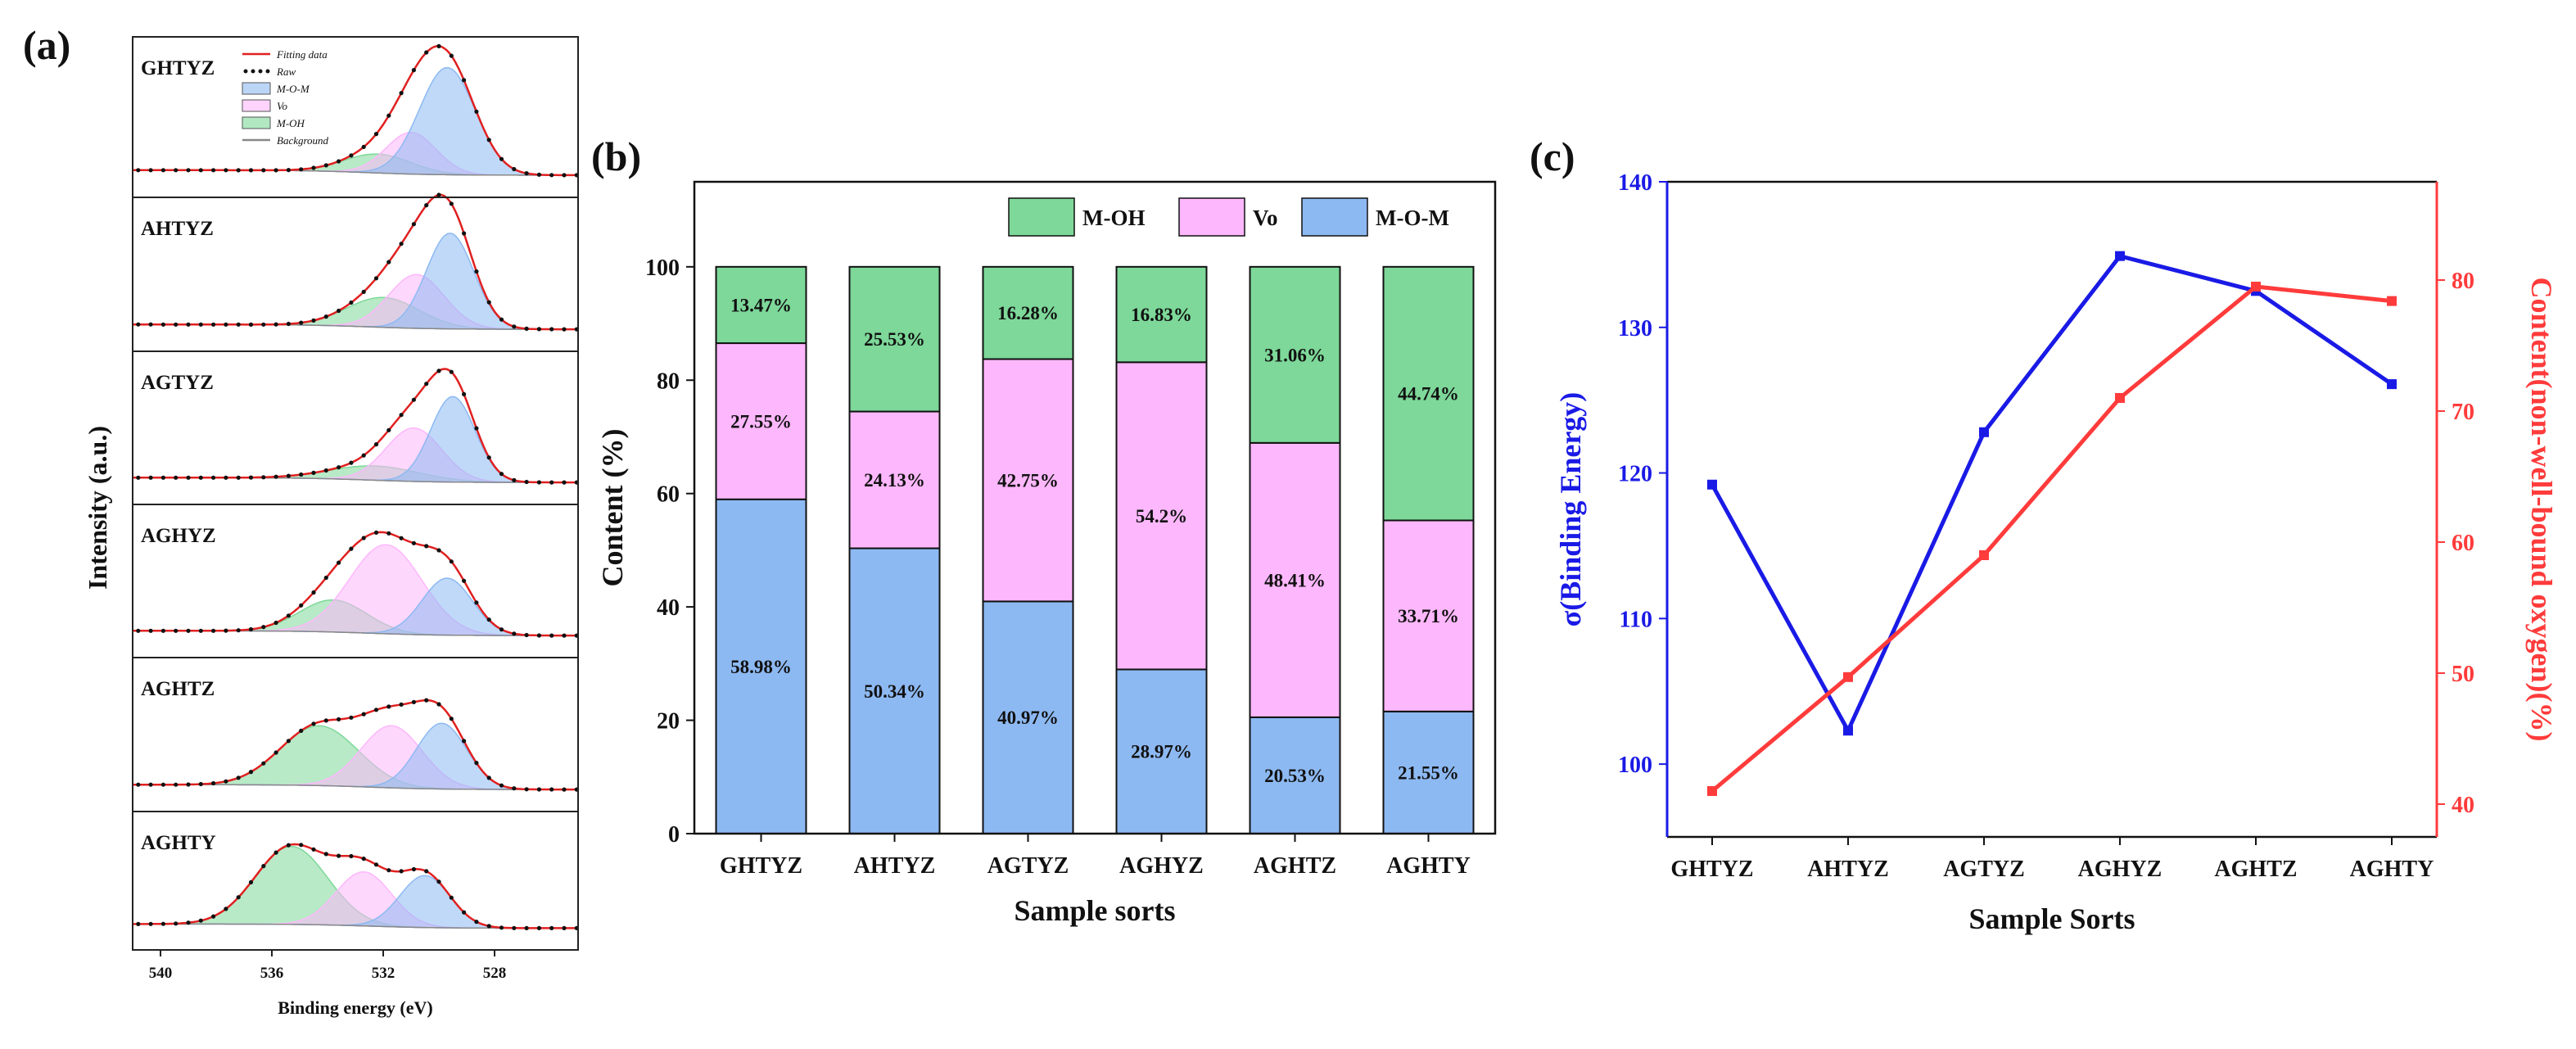 This screenshot has height=1049, width=2576. Describe the element at coordinates (1113, 218) in the screenshot. I see `bar-legend-label: M-OH` at that location.